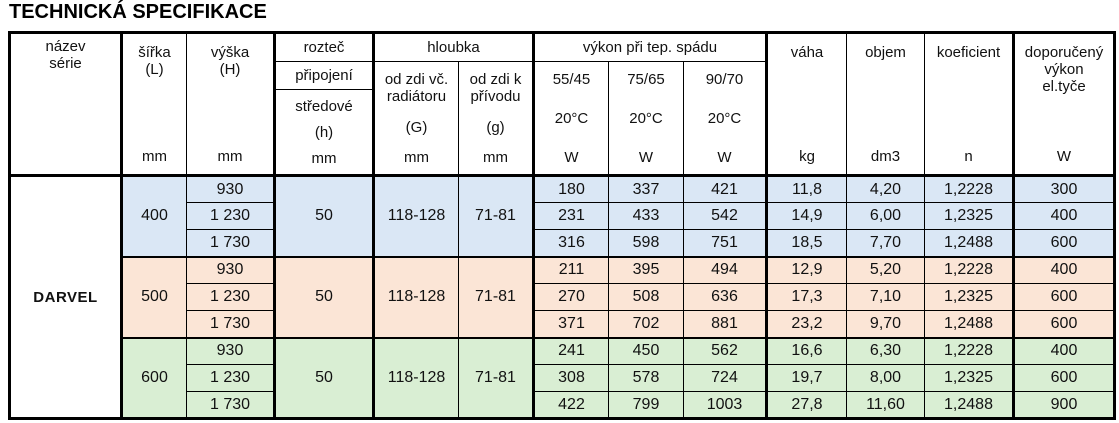 The image size is (1119, 423). I want to click on hloubka-g2-unit: mm, so click(495, 158).